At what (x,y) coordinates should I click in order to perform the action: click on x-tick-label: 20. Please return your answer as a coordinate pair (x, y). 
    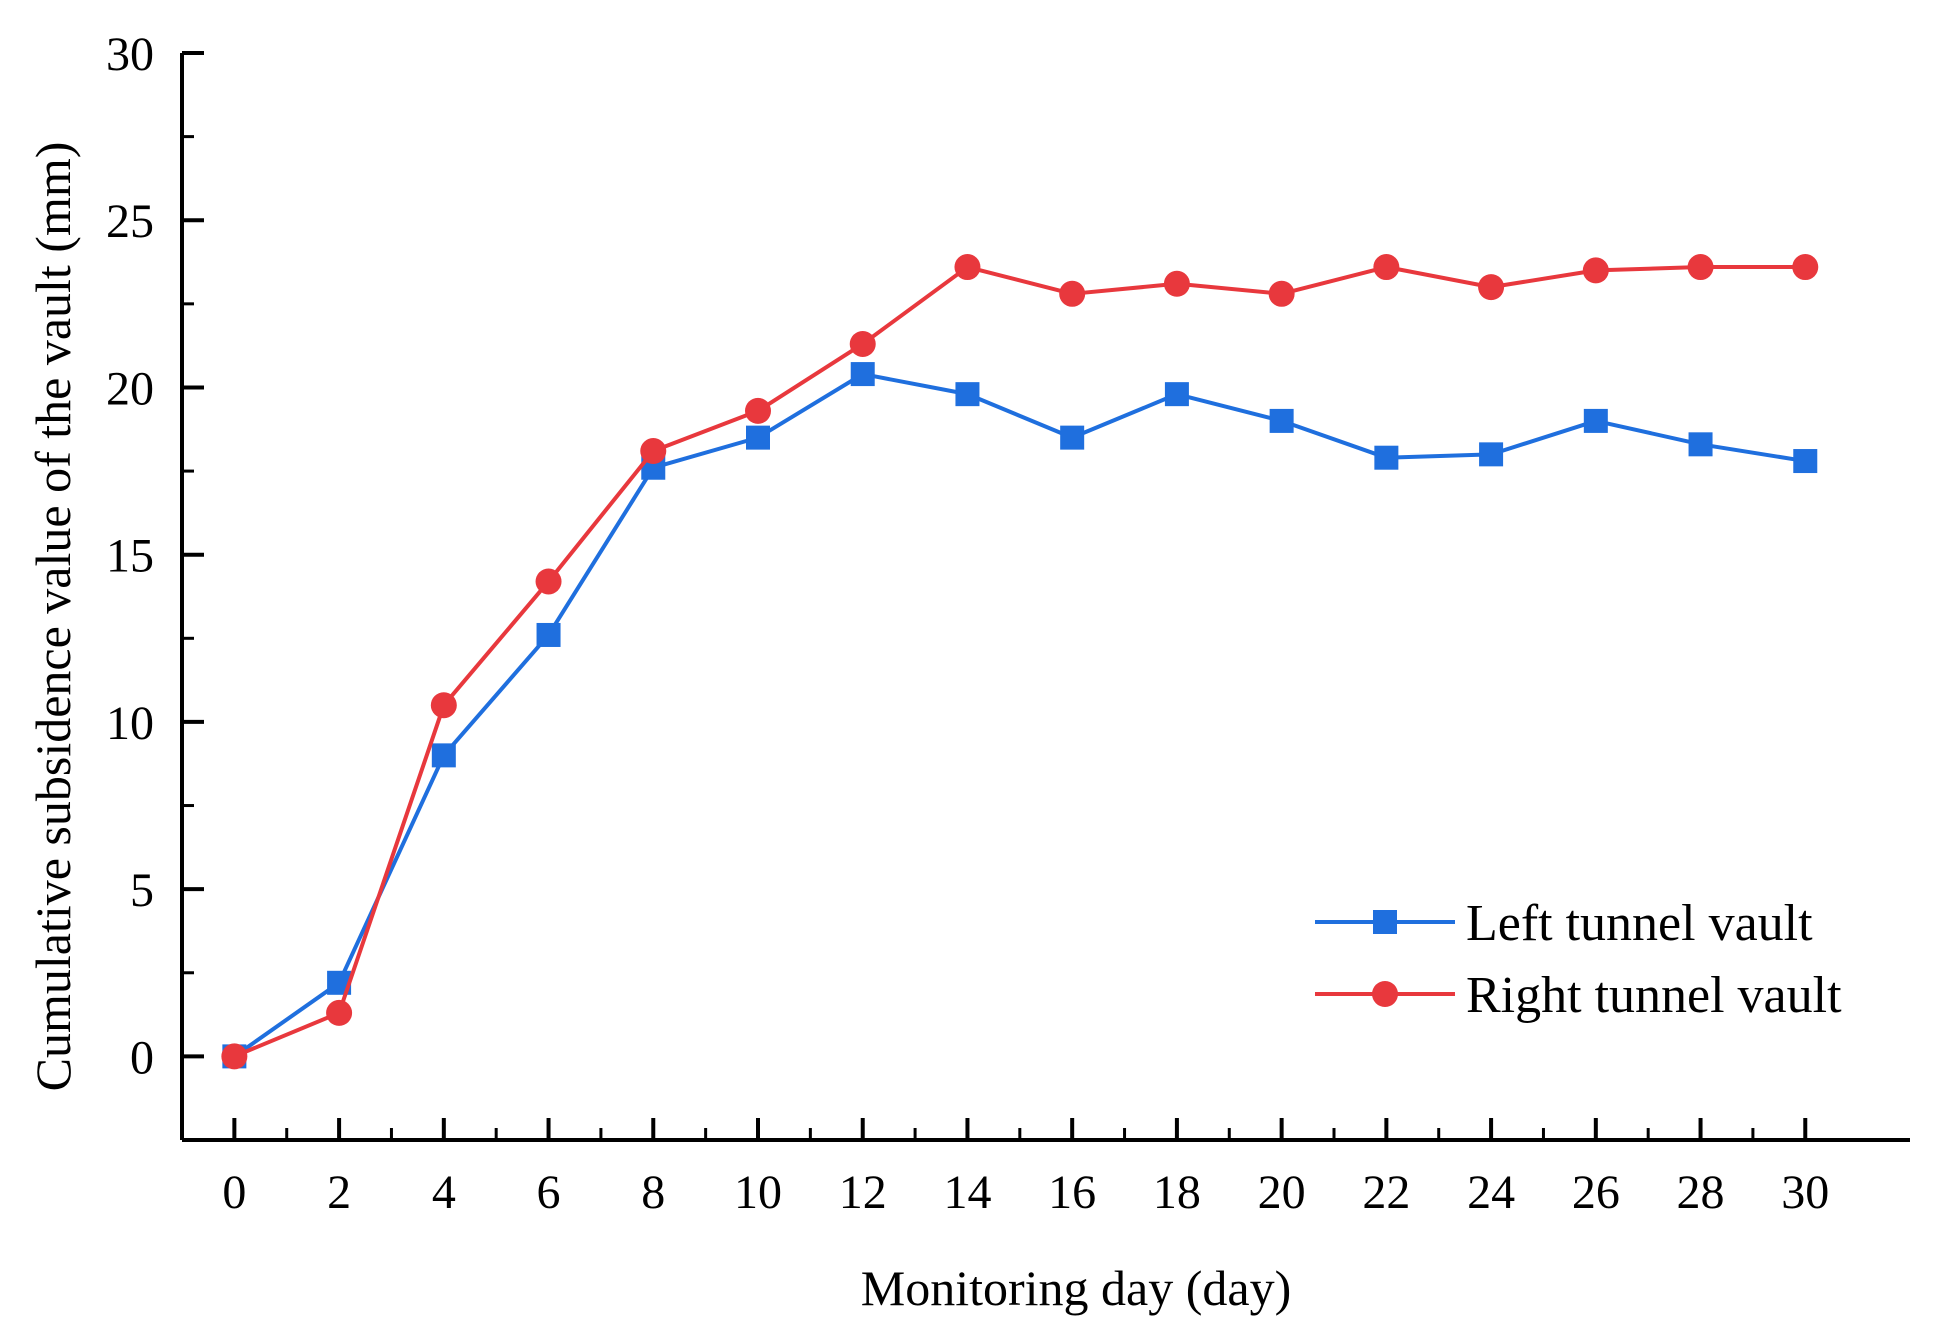
    Looking at the image, I should click on (1282, 1192).